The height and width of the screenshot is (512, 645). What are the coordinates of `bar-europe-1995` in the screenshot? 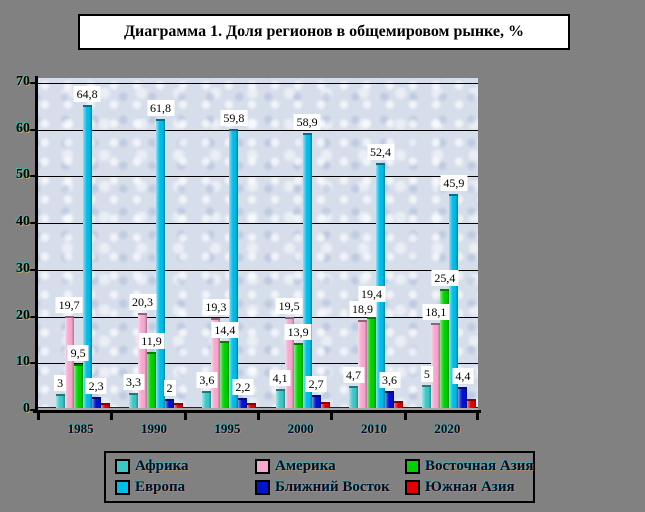 It's located at (234, 268).